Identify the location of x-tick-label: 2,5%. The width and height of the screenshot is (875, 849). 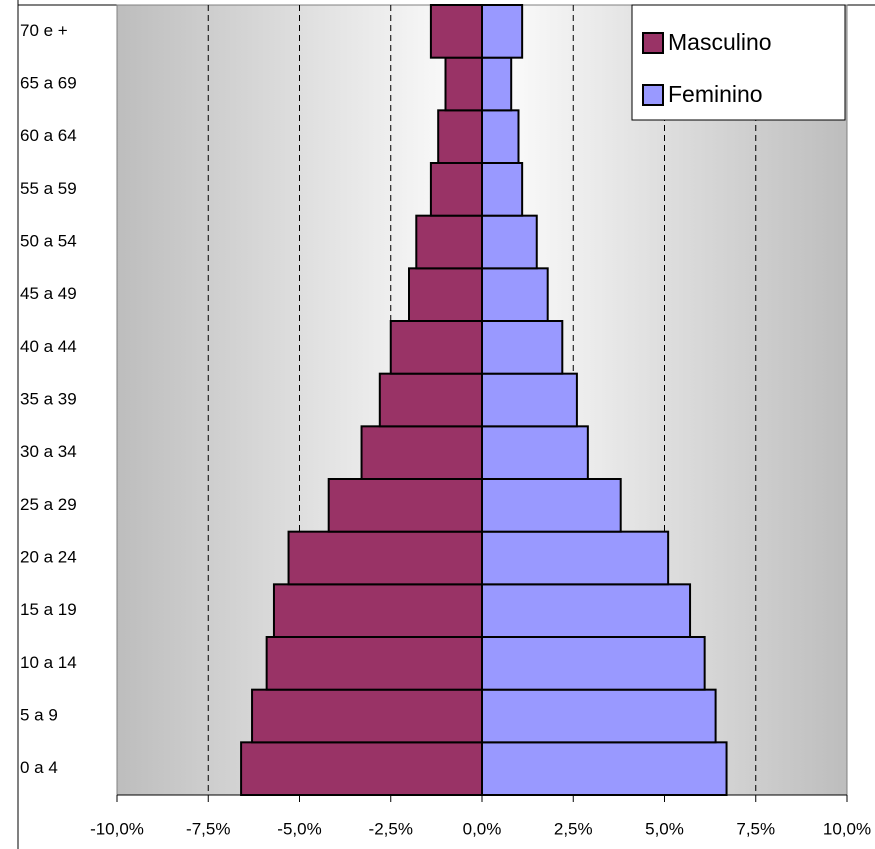
(573, 828).